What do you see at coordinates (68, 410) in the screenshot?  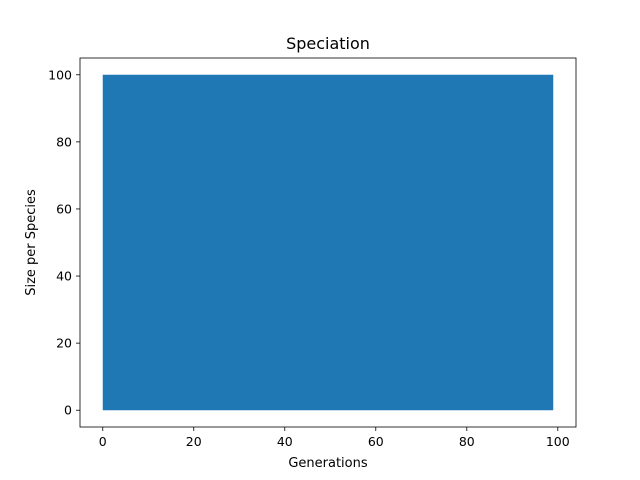 I see `y-tick-label: 0` at bounding box center [68, 410].